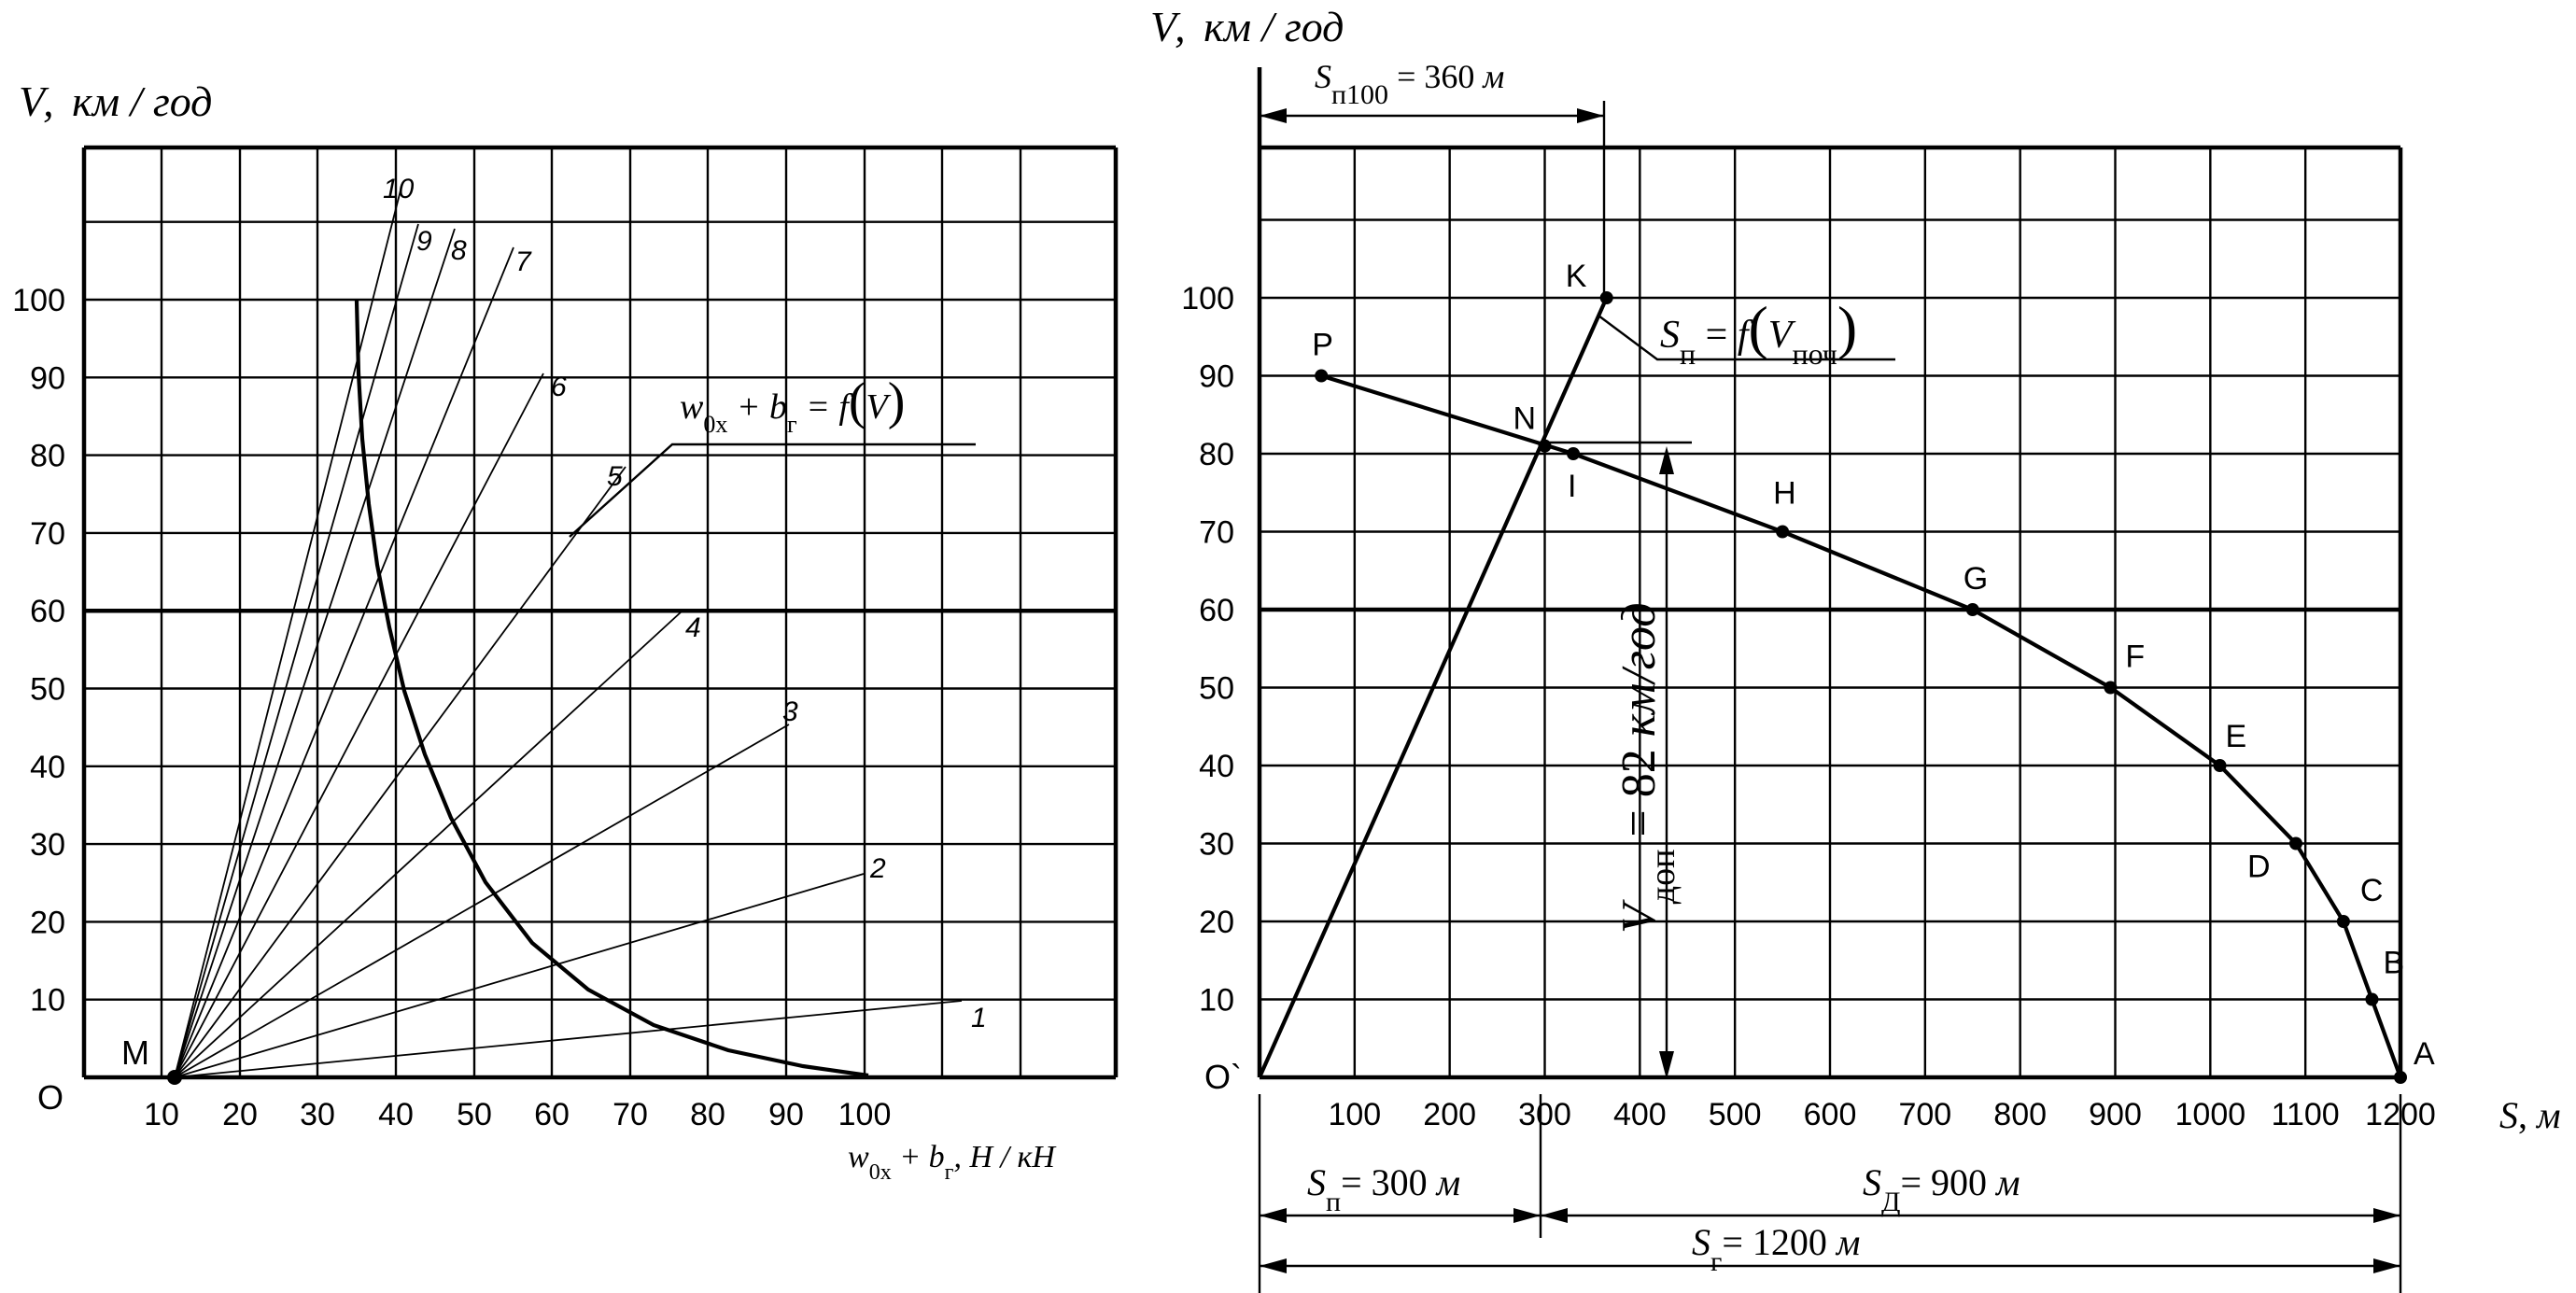 This screenshot has height=1293, width=2576. I want to click on svg-text: S, м, so click(2530, 1115).